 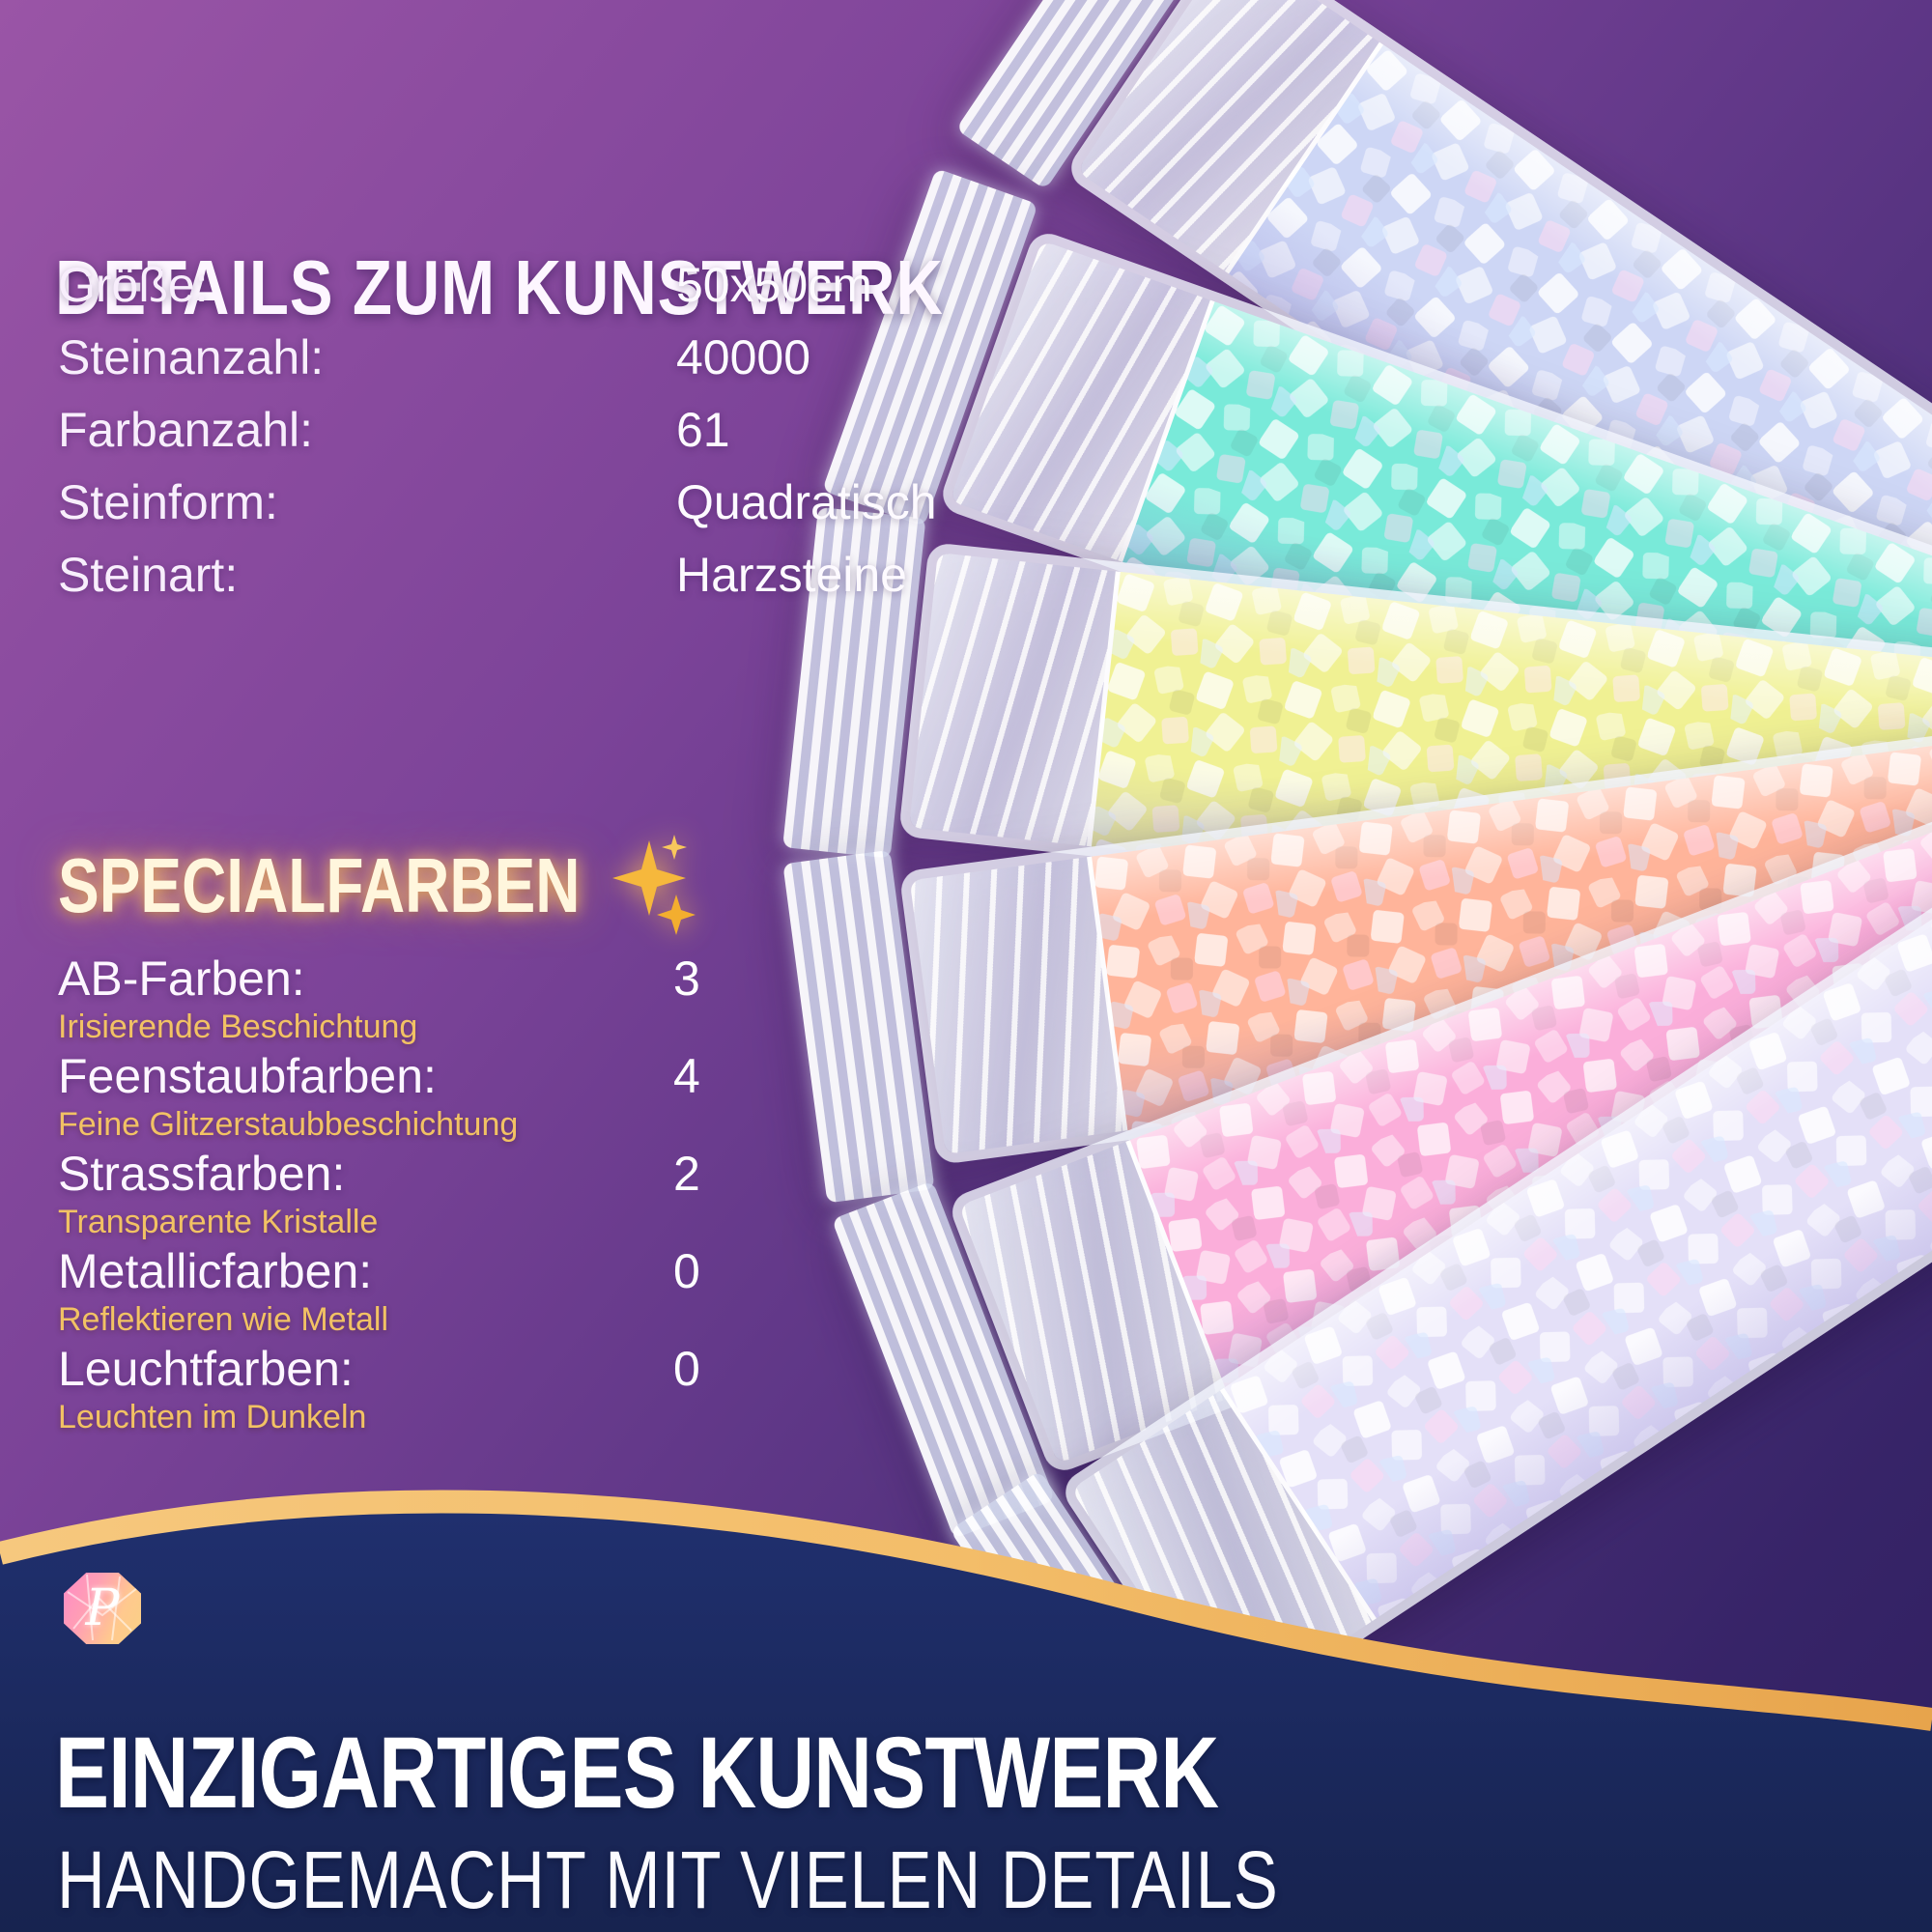 I want to click on special-color-item: AB-Farben: Irisierende Beschichtung 3, so click(x=444, y=1000).